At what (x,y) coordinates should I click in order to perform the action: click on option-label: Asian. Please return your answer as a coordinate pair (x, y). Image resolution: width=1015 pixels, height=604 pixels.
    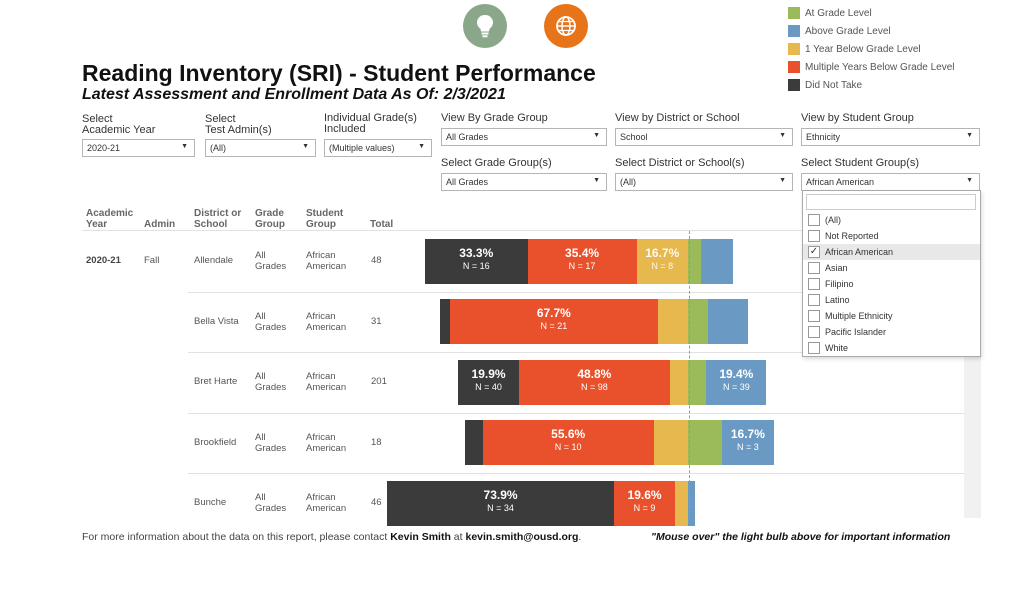
    Looking at the image, I should click on (836, 268).